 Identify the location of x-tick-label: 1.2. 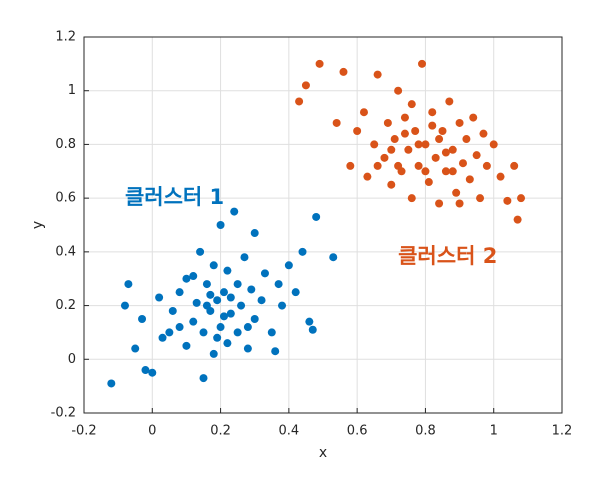
(562, 431).